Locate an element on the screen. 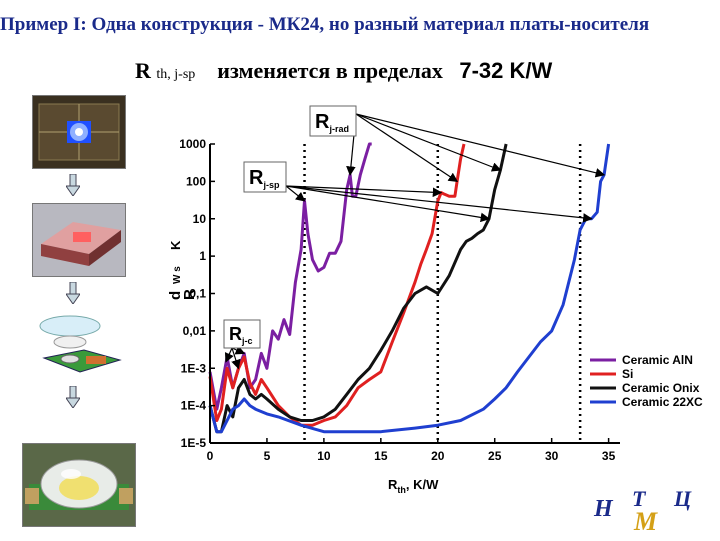 The height and width of the screenshot is (541, 720). legend-label: Ceramic AlN is located at coordinates (657, 360).